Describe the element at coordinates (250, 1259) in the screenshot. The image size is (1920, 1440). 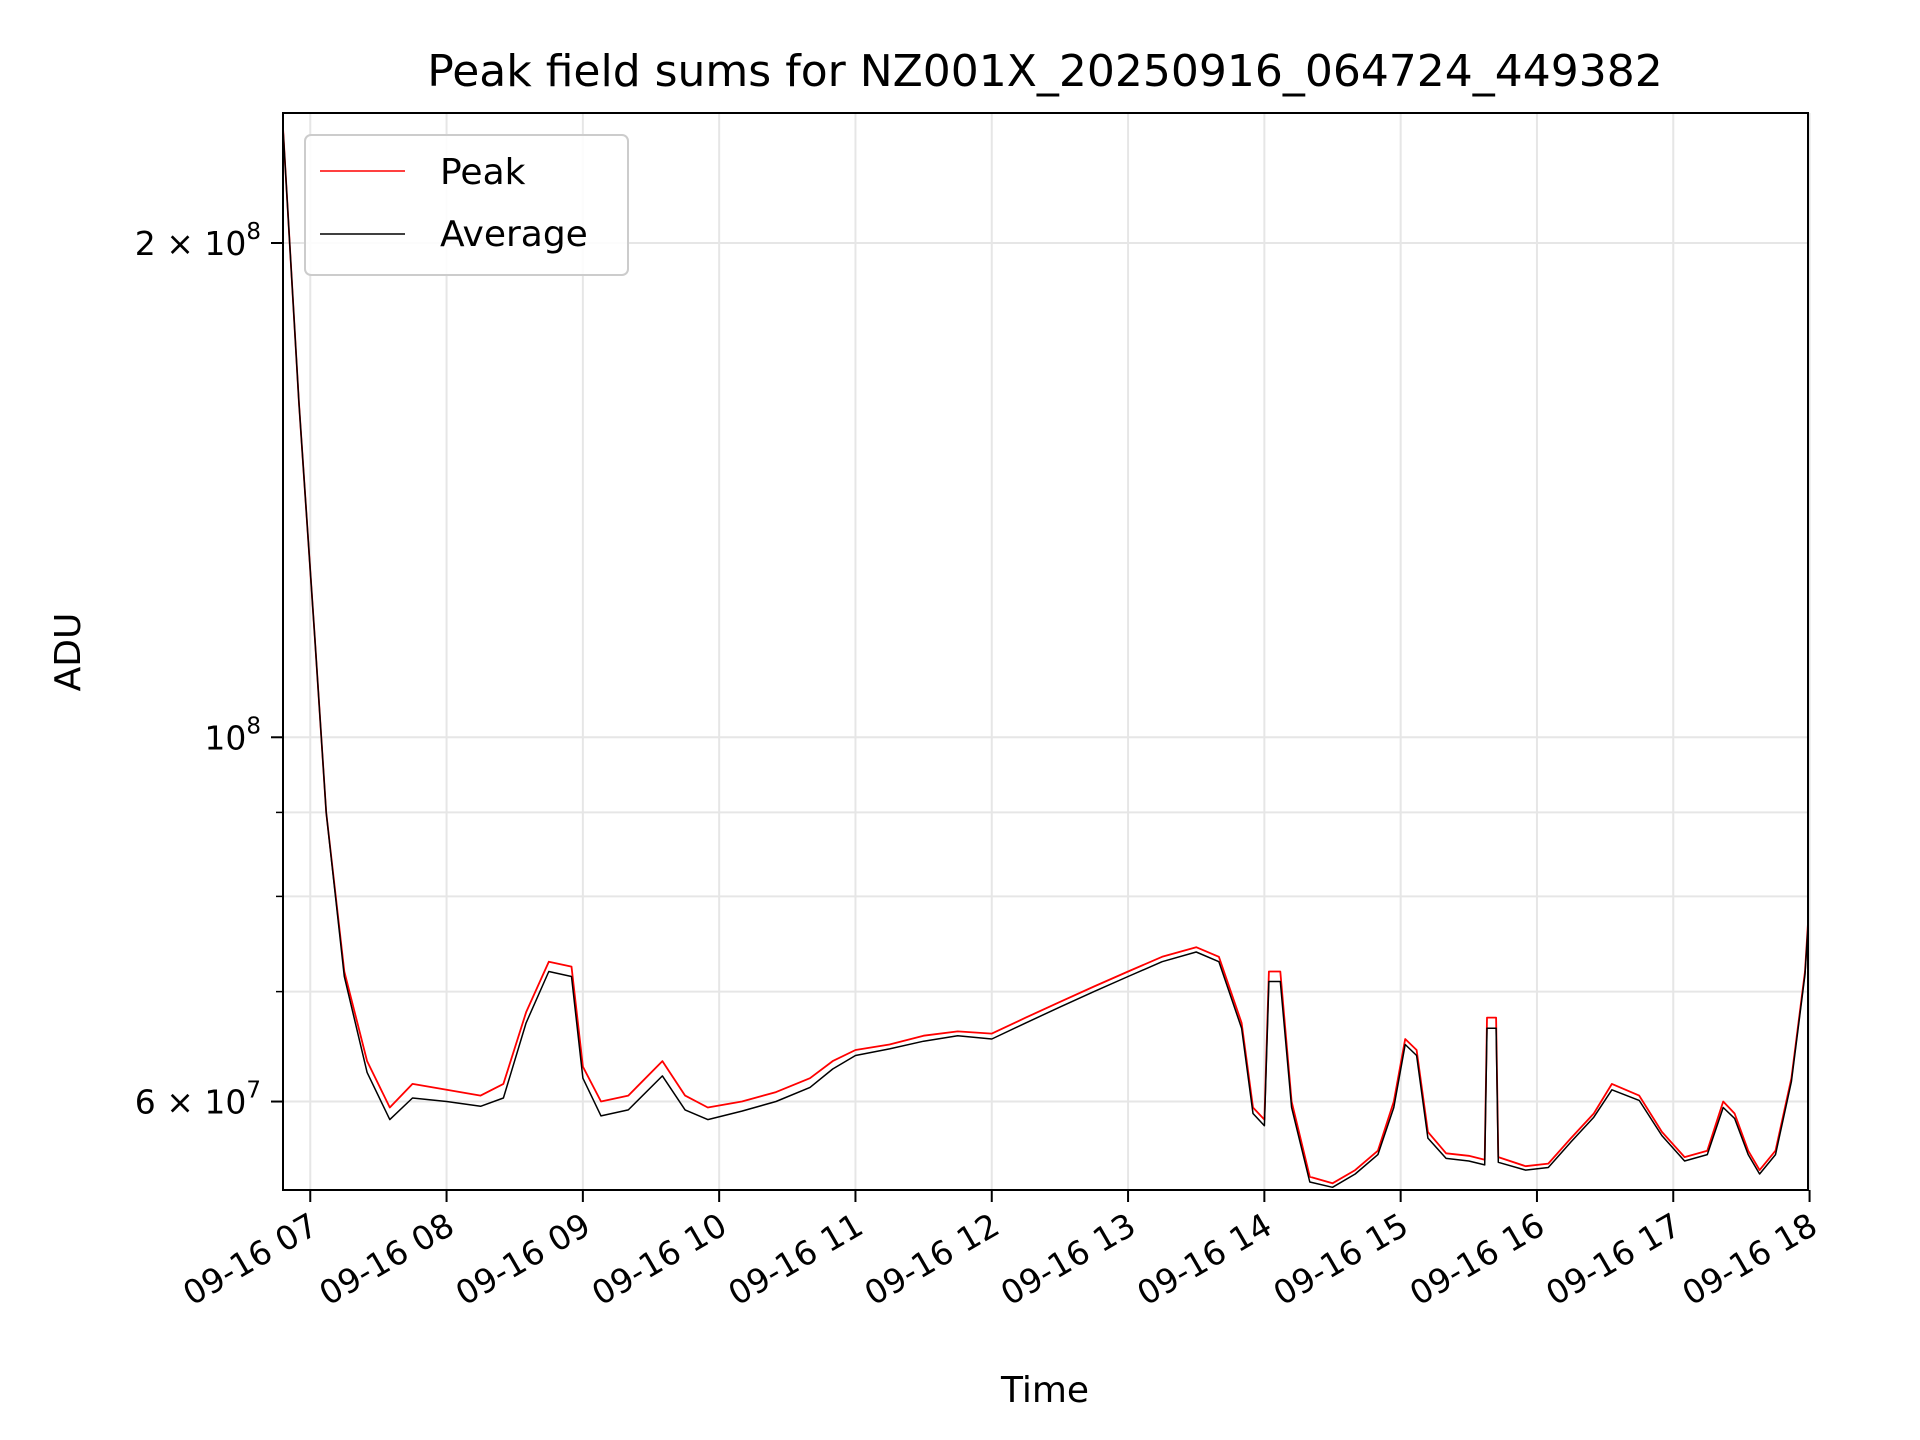
I see `x-tick-label: 09-16 07` at that location.